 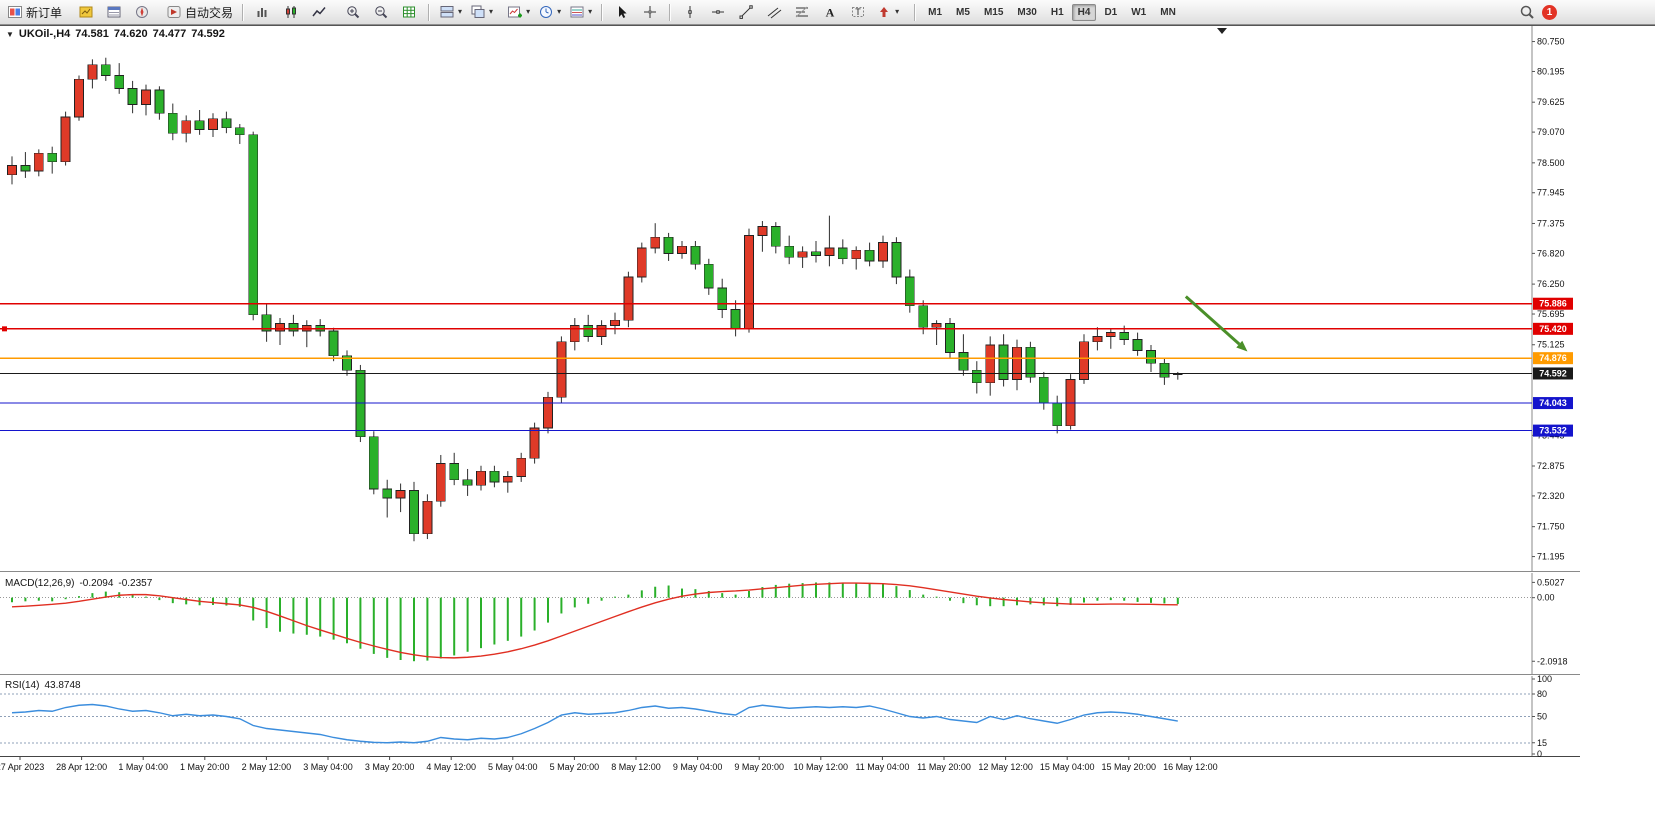 I want to click on new-chart-icon, so click(x=515, y=12).